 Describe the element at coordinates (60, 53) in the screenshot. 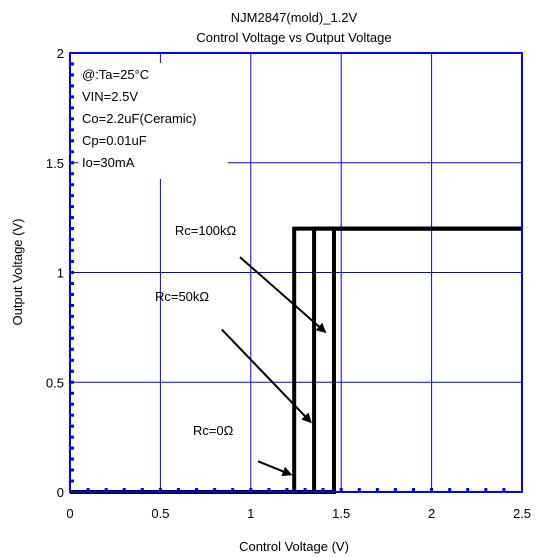

I see `y-tick-label-4: 2` at that location.